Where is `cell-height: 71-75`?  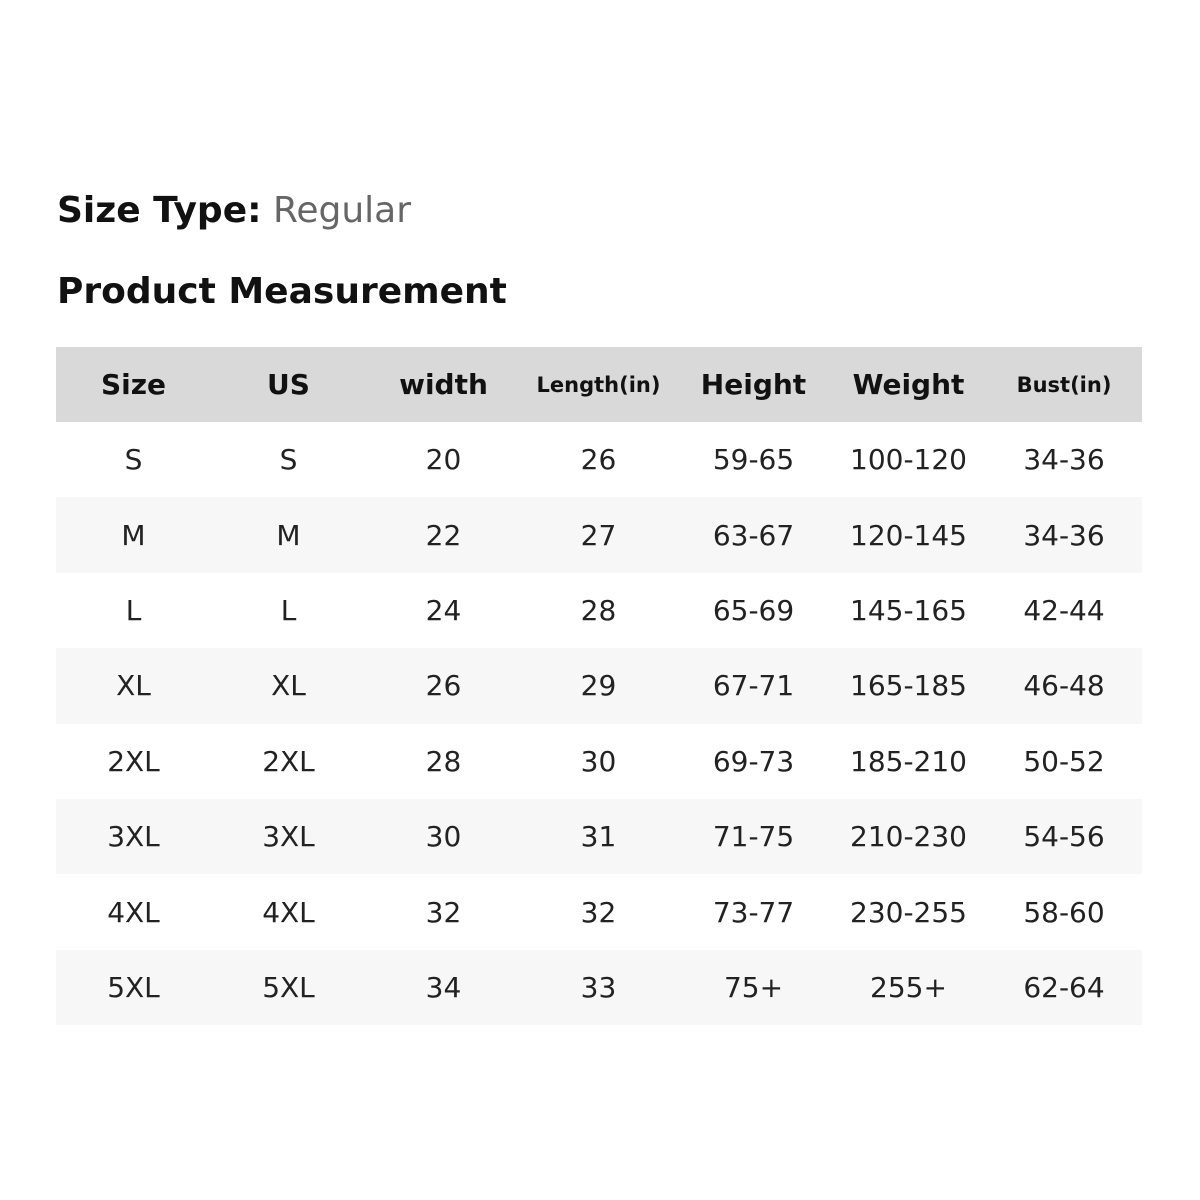 cell-height: 71-75 is located at coordinates (753, 837).